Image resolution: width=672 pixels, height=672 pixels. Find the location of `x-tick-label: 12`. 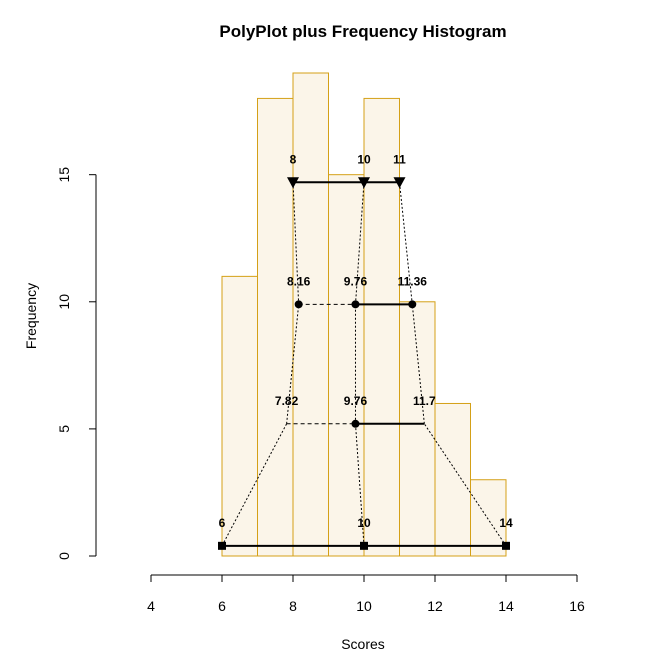

x-tick-label: 12 is located at coordinates (435, 606).